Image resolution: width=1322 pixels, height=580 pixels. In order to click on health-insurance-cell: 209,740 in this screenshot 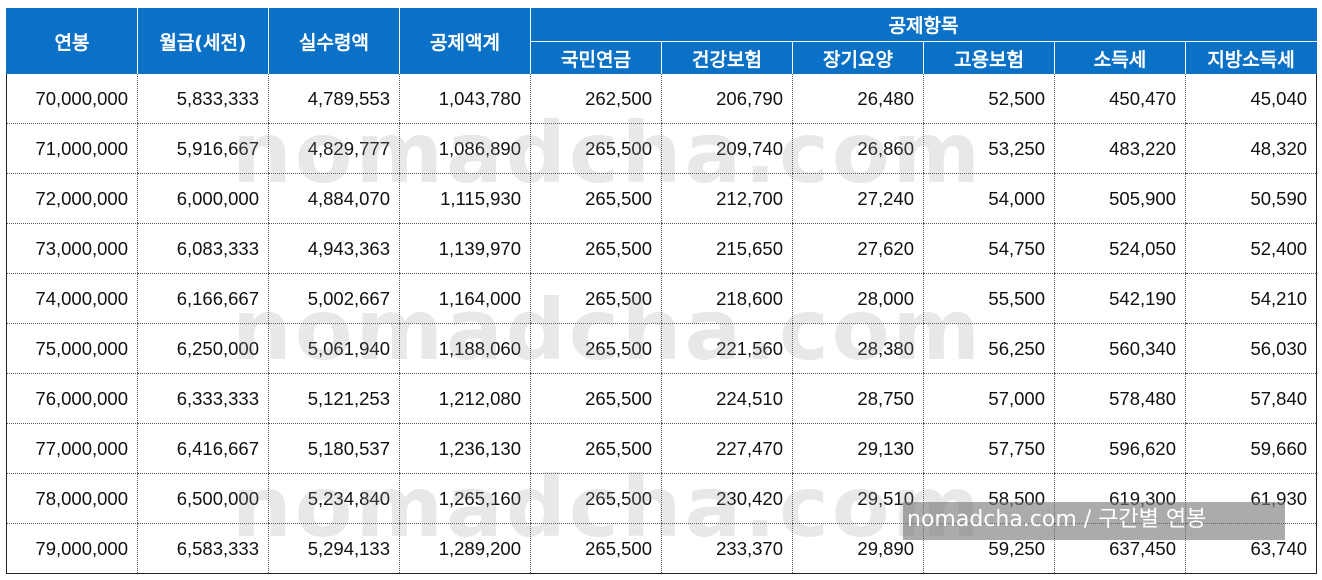, I will do `click(727, 148)`.